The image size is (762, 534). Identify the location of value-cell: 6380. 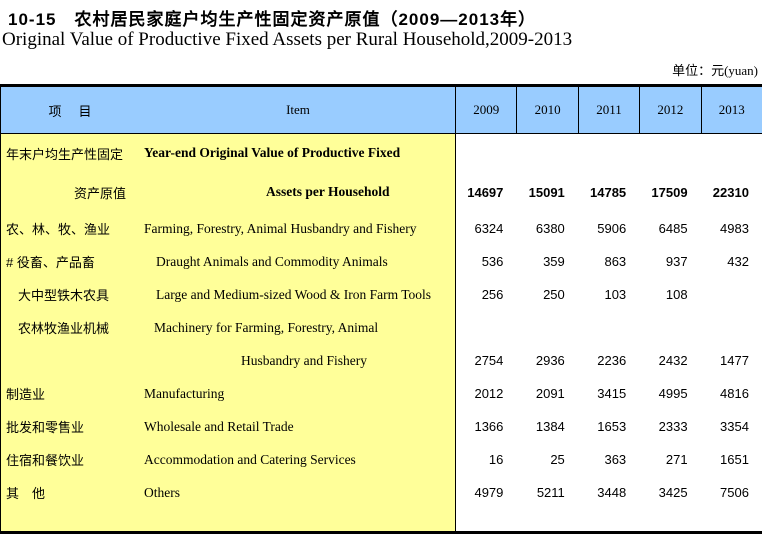
(550, 228).